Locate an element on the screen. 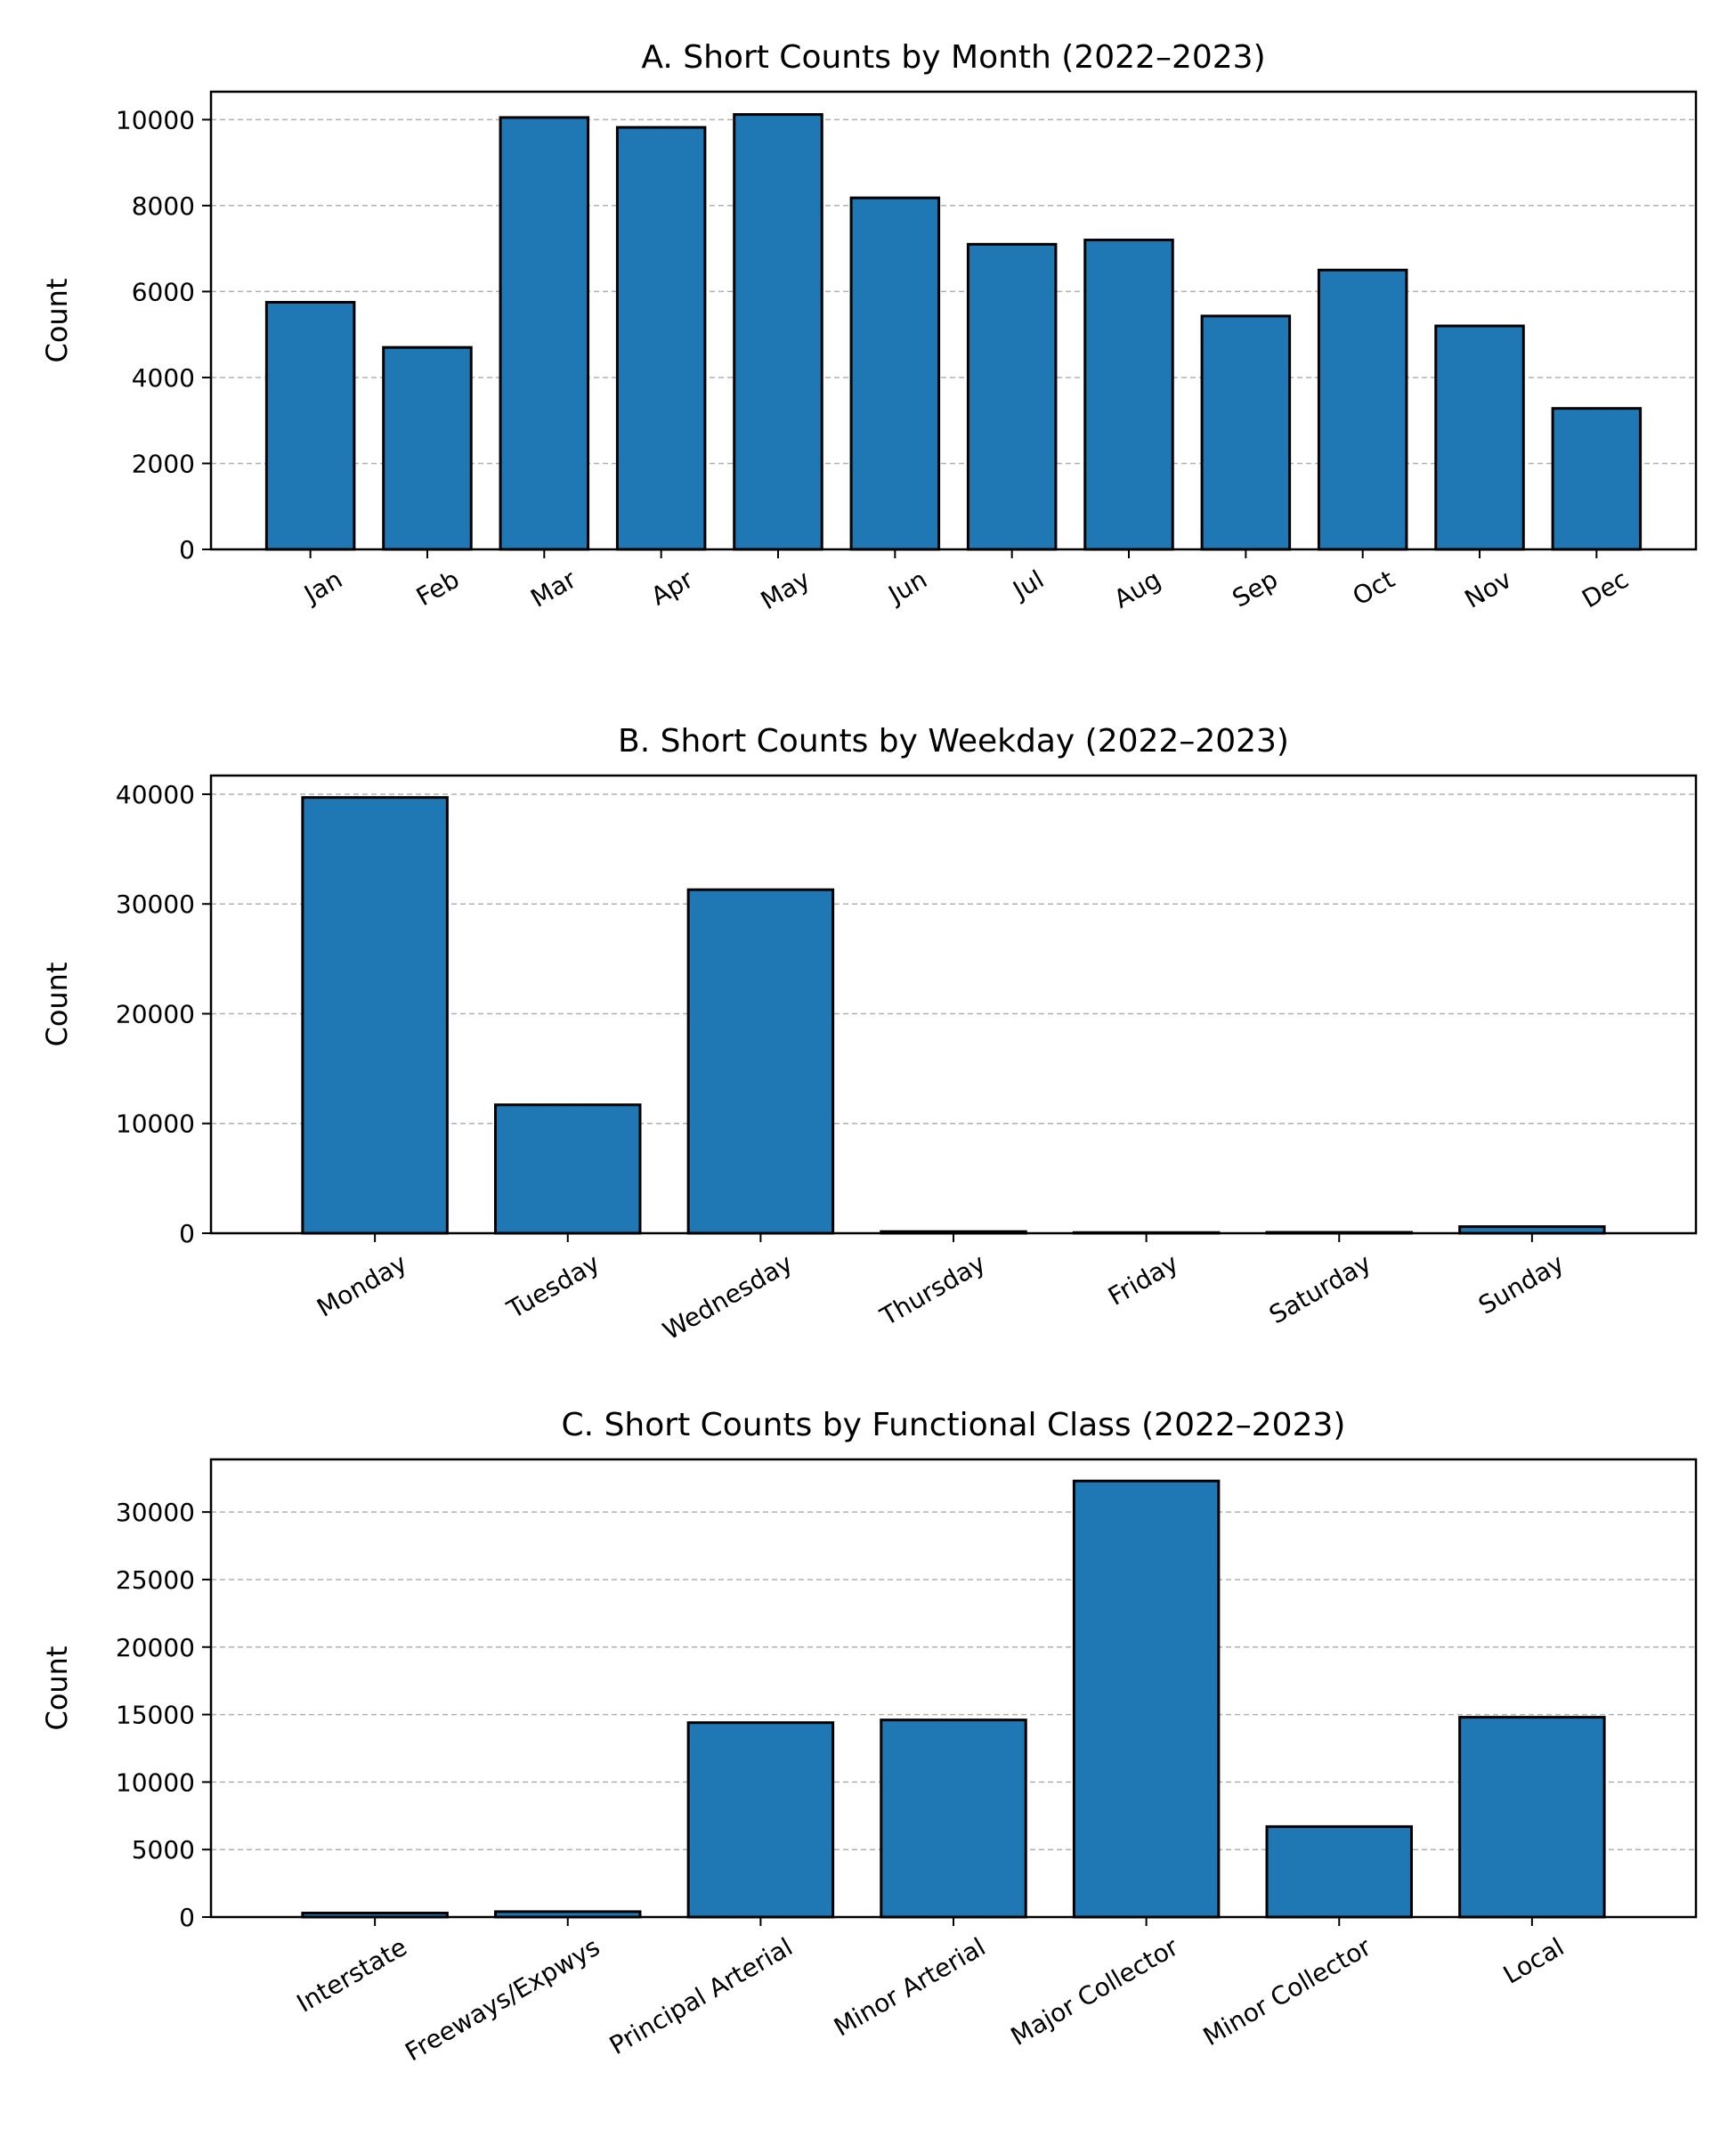 This screenshot has width=1736, height=2137. y-tick-label: 25000 is located at coordinates (155, 1580).